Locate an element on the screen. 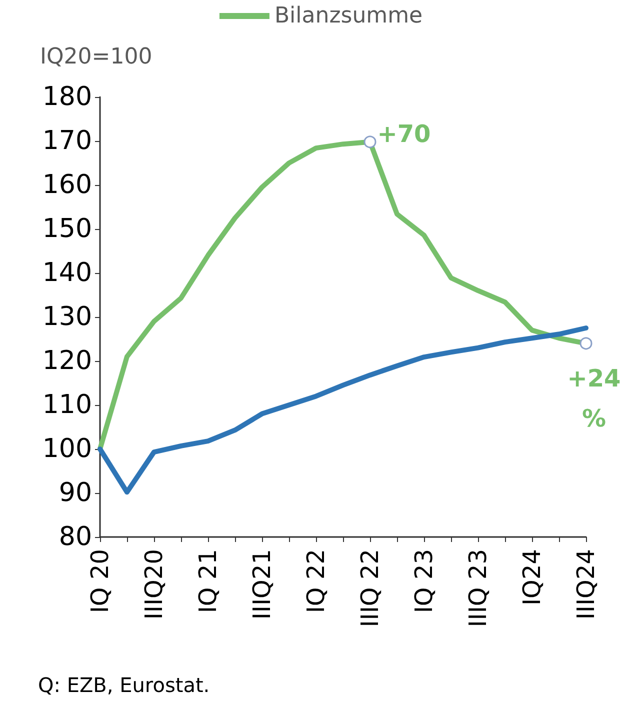 The image size is (642, 703). x-tick-label: IQ24 is located at coordinates (532, 577).